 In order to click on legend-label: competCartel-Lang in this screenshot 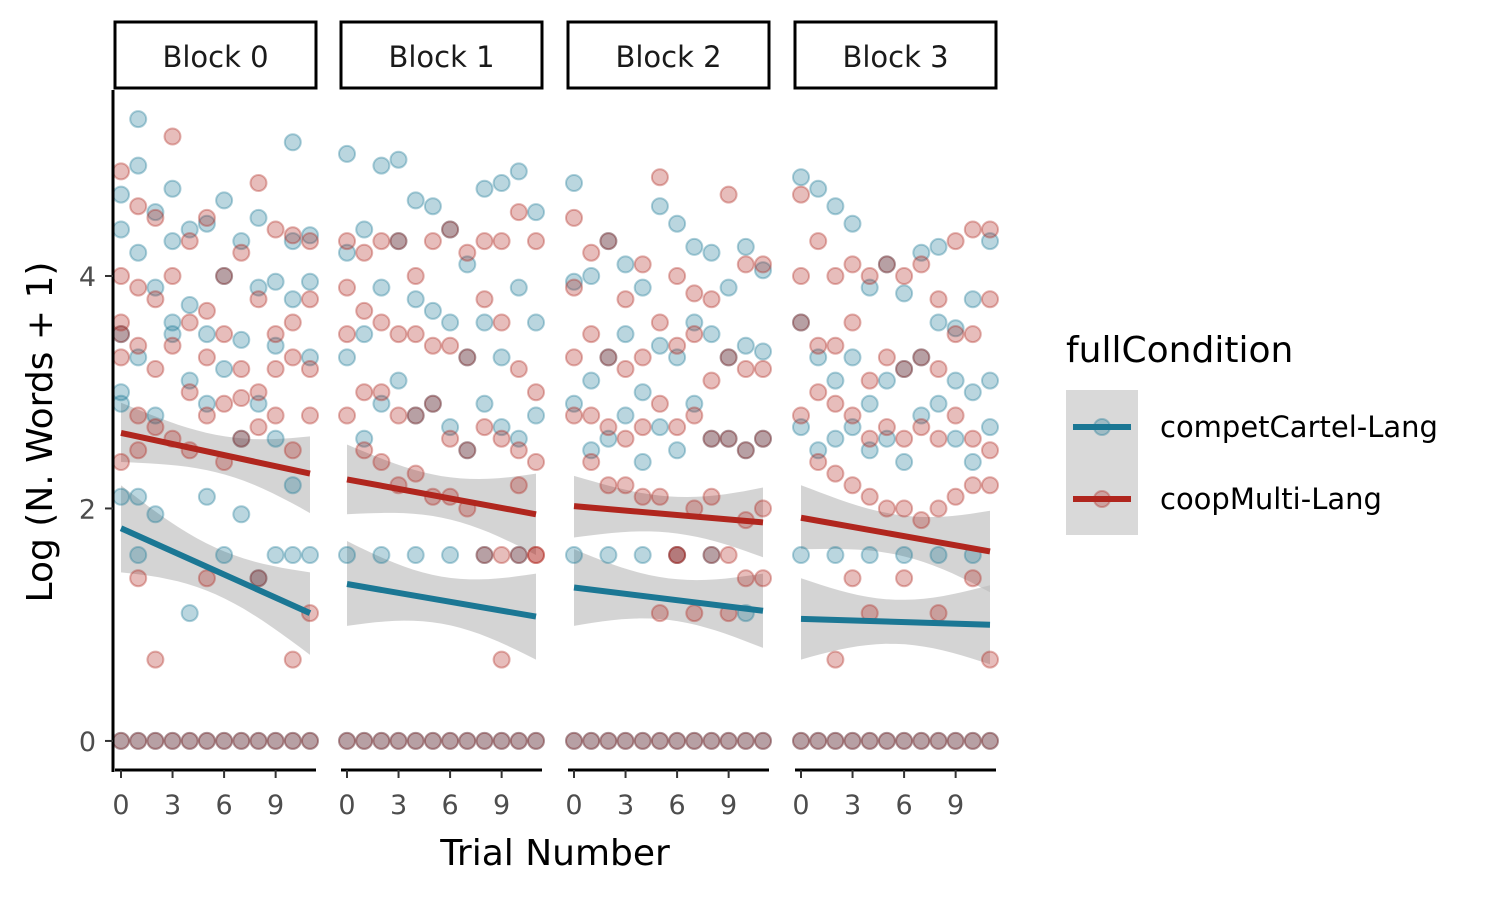, I will do `click(1299, 427)`.